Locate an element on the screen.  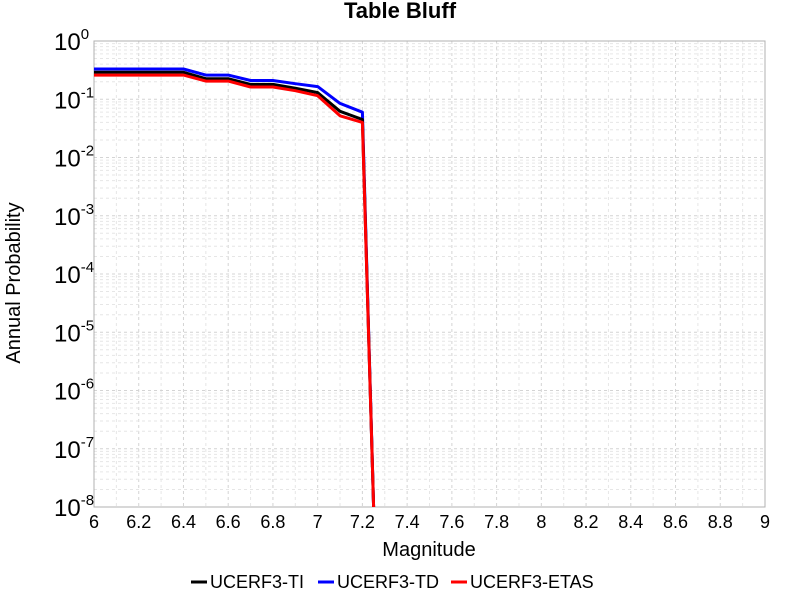
y-tick-label: 10⁰ is located at coordinates (71, 41).